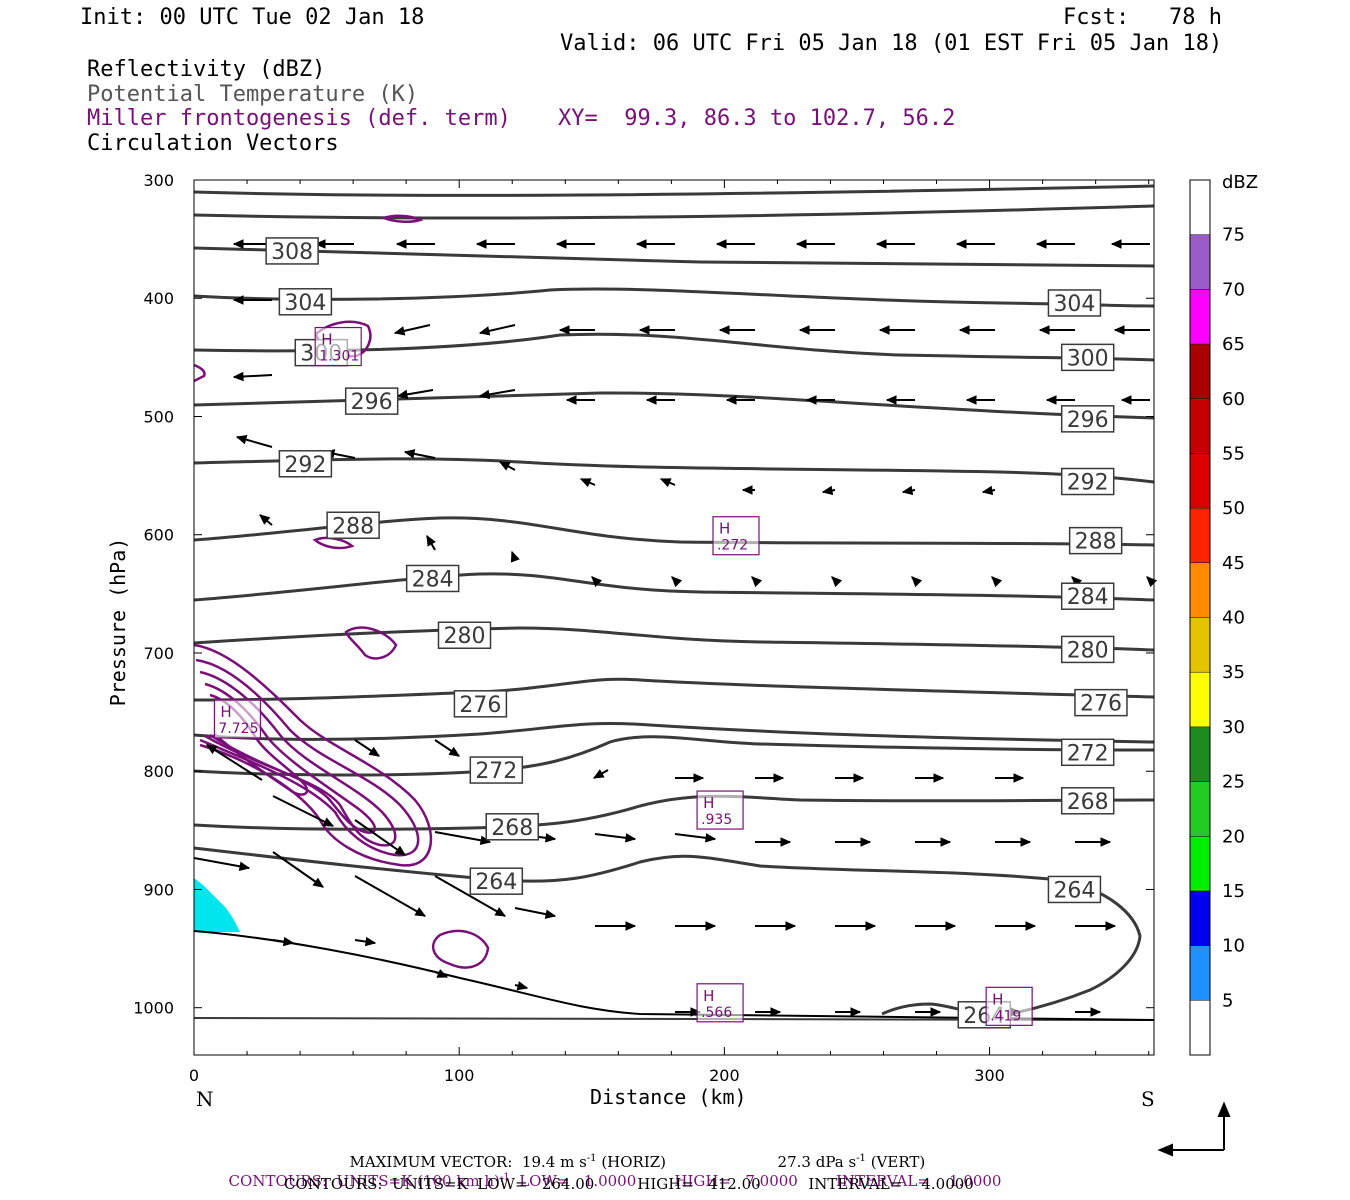  What do you see at coordinates (206, 69) in the screenshot?
I see `field-reflectivity-label: Reflectivity (dBZ)` at bounding box center [206, 69].